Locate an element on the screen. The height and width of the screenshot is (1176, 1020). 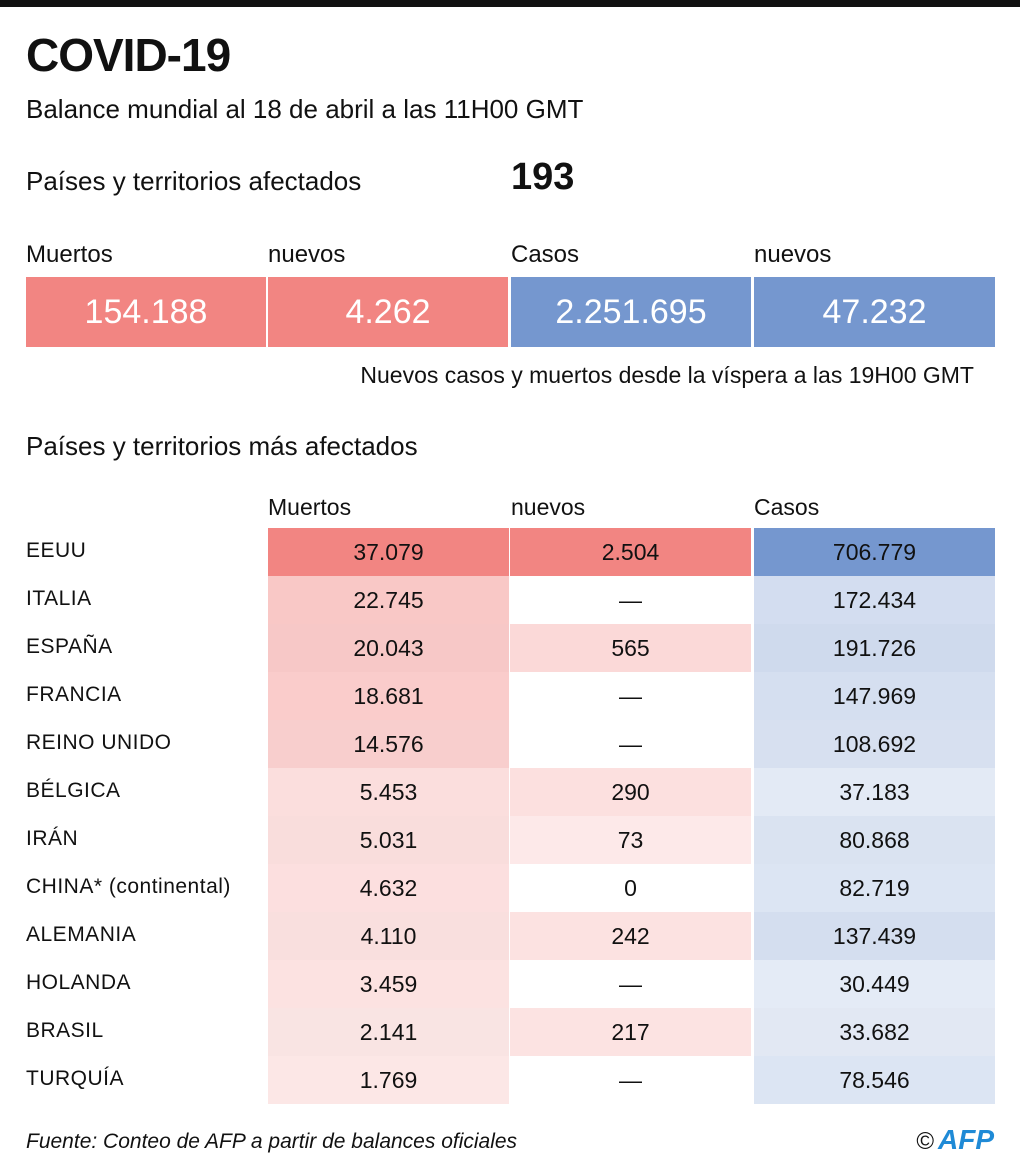
table-row: ALEMANIA 4.110 242 137.439 is located at coordinates (510, 936).